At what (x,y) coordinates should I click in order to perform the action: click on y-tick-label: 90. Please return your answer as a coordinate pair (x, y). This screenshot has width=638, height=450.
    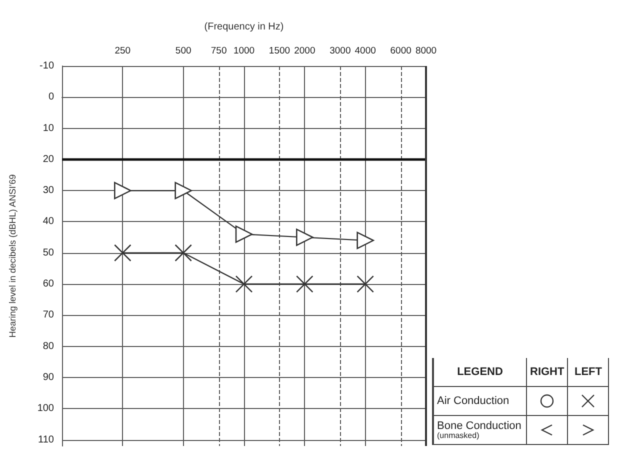
    Looking at the image, I should click on (48, 377).